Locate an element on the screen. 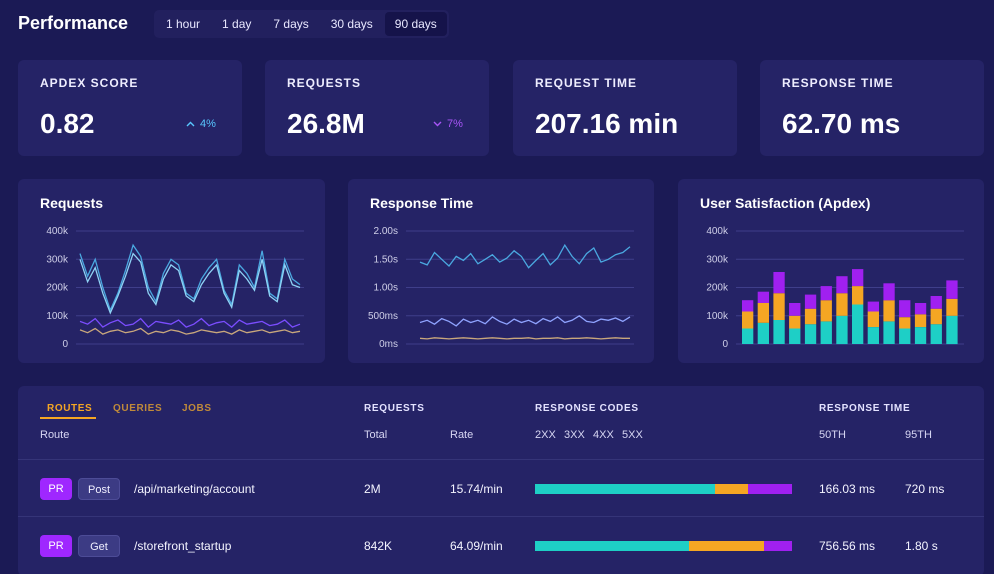 The height and width of the screenshot is (574, 994). column-header-total: Total is located at coordinates (376, 435).